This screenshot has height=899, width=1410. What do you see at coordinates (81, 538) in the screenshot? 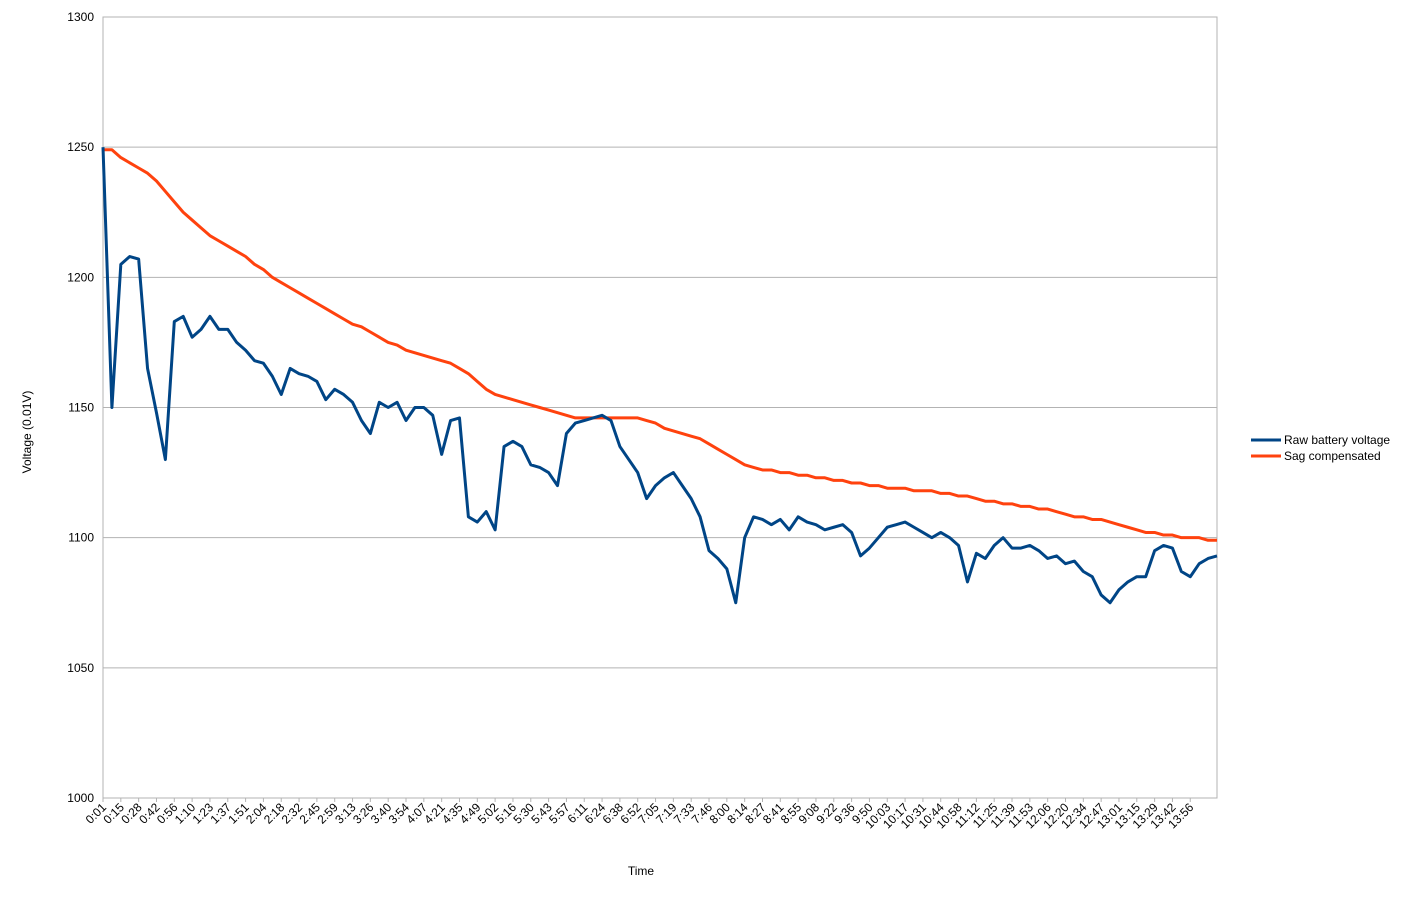
I see `y-tick-label: 1100` at bounding box center [81, 538].